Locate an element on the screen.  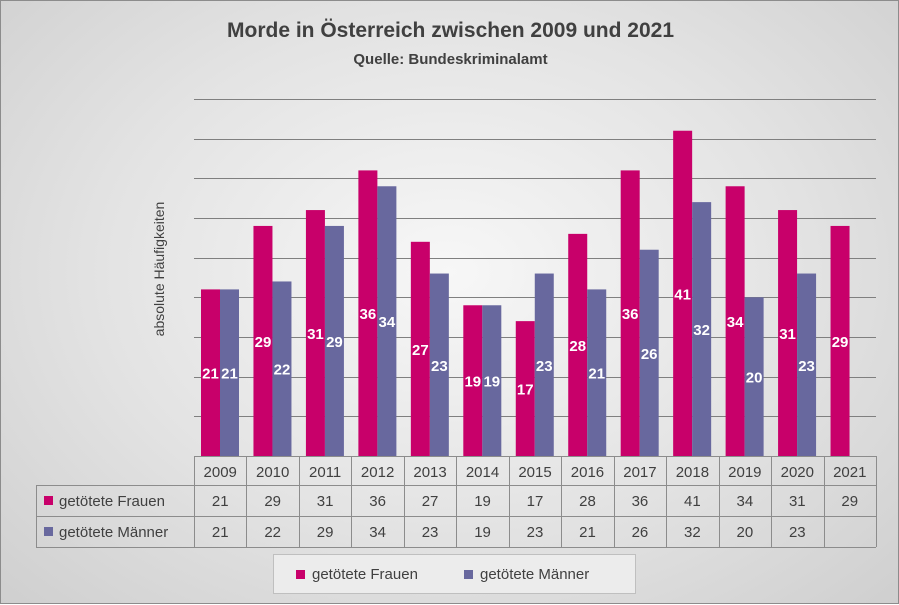
data-label: 20 is located at coordinates (754, 378).